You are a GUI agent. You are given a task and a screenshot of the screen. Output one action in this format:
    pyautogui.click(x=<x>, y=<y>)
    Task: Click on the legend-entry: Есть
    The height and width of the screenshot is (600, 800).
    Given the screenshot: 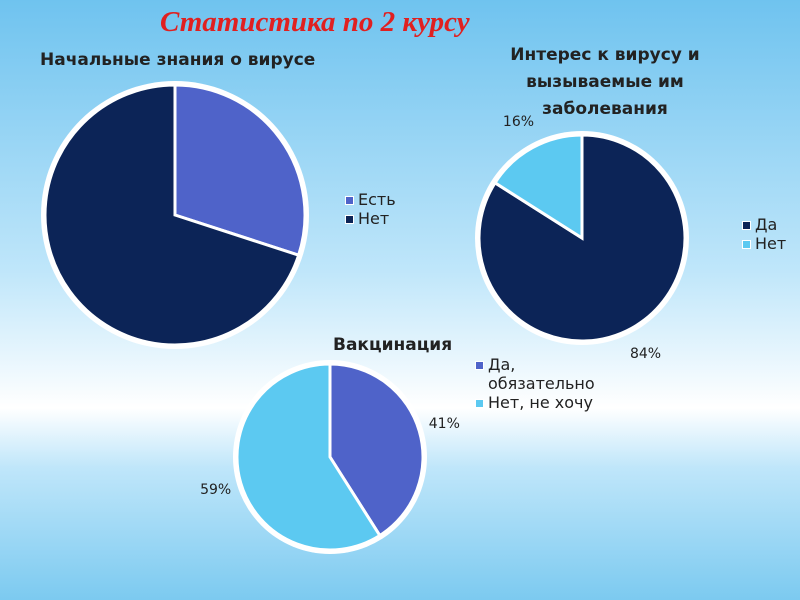 What is the action you would take?
    pyautogui.click(x=370, y=199)
    